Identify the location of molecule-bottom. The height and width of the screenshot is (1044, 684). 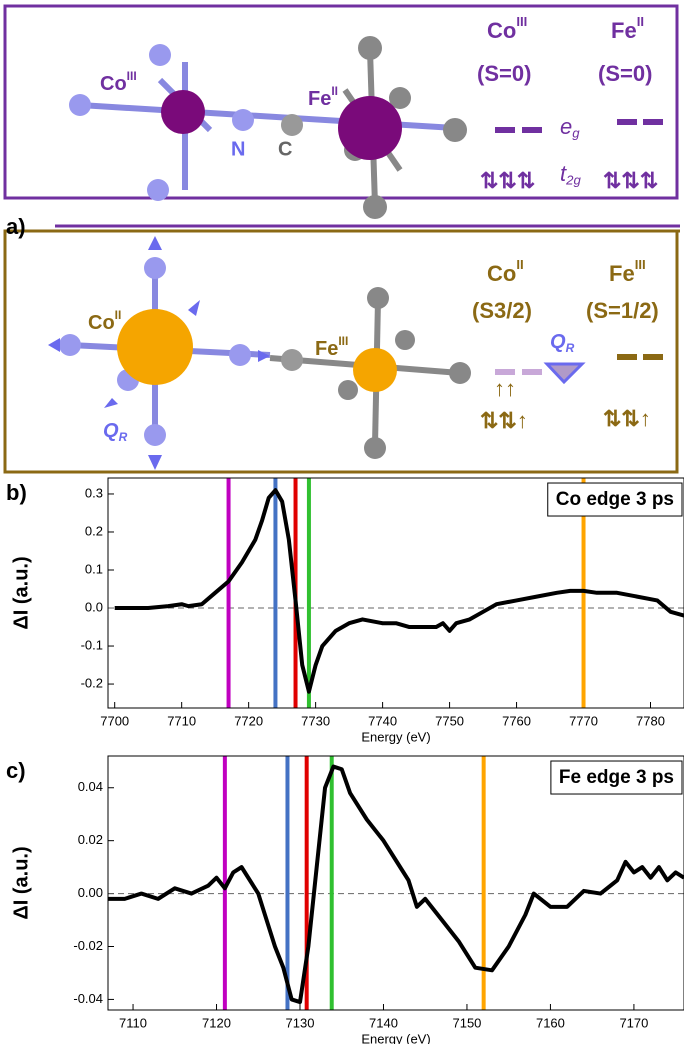
(265, 358).